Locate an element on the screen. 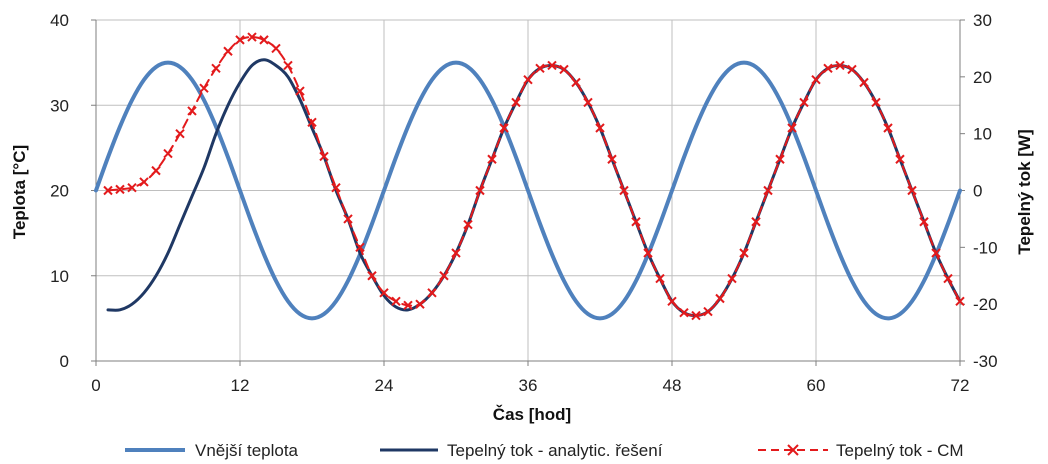  x-tick-label-6: 72 is located at coordinates (960, 385).